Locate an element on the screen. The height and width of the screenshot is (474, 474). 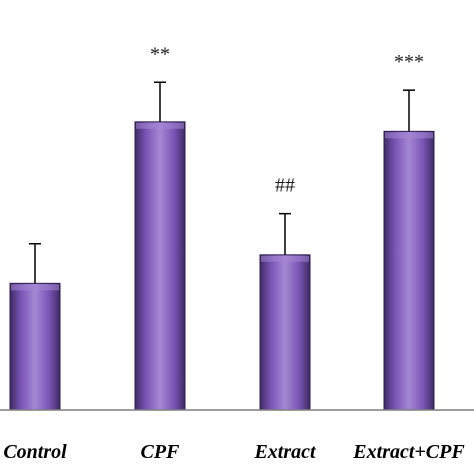
bar-extract is located at coordinates (285, 332).